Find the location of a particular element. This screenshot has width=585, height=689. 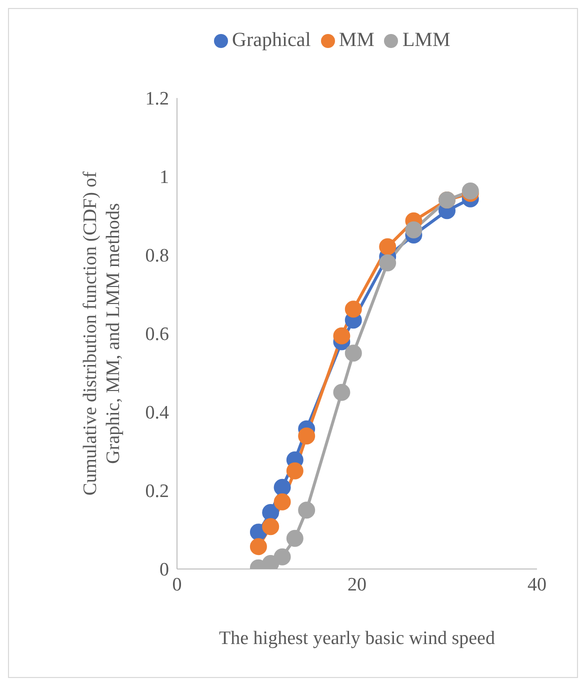

y-tick-label: 0.8 is located at coordinates (157, 256).